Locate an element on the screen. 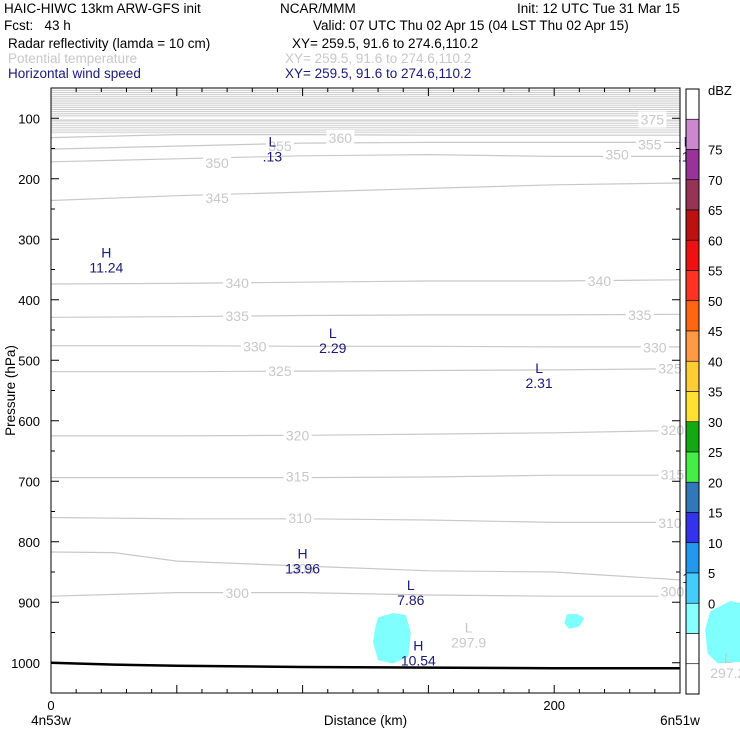 This screenshot has width=740, height=740. isentrope-label: 330 is located at coordinates (655, 348).